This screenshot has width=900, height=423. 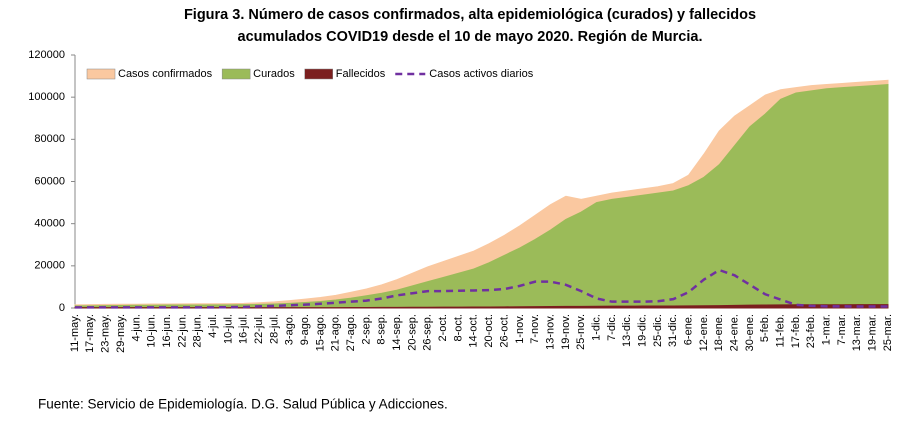 I want to click on x-tick-label: 16-jul., so click(x=244, y=329).